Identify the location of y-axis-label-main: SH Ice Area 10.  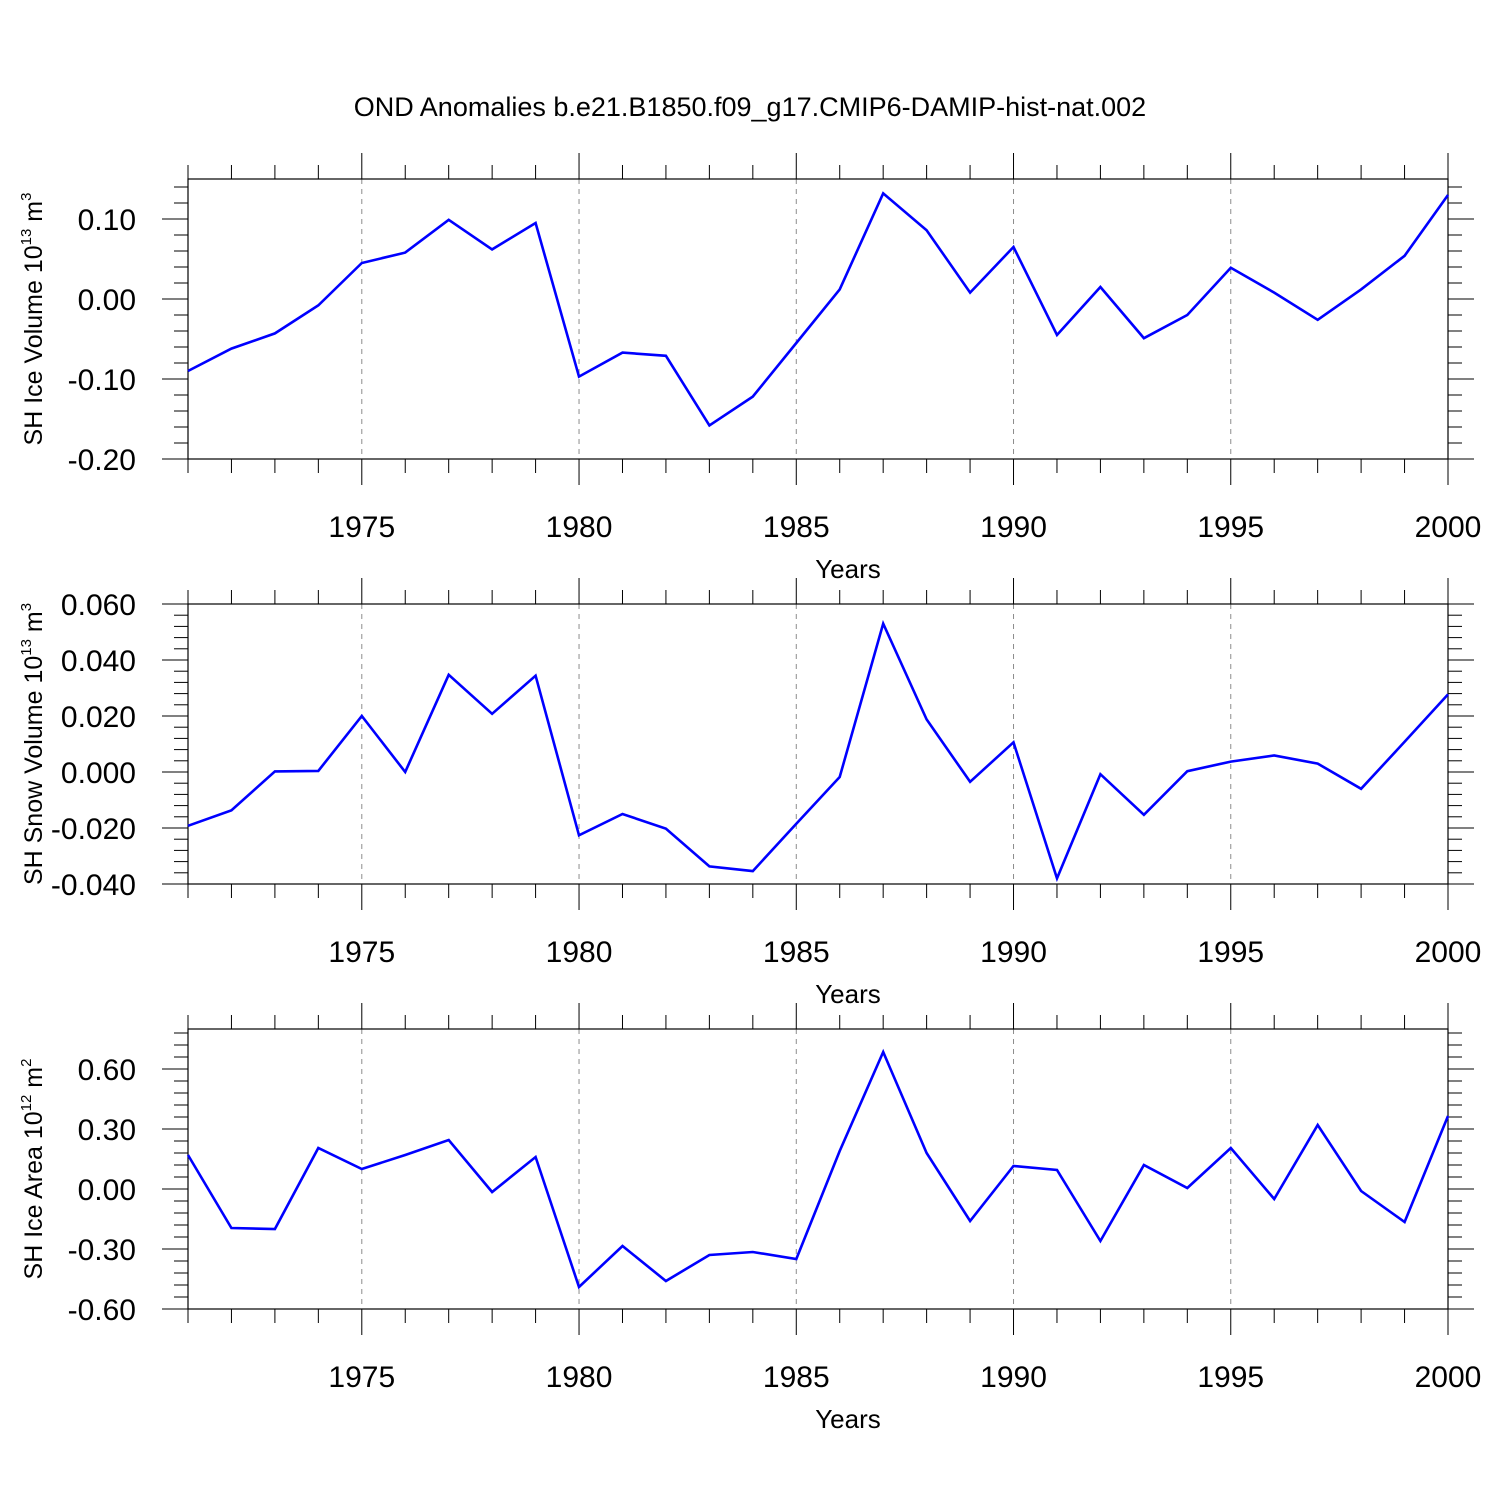
(34, 1195).